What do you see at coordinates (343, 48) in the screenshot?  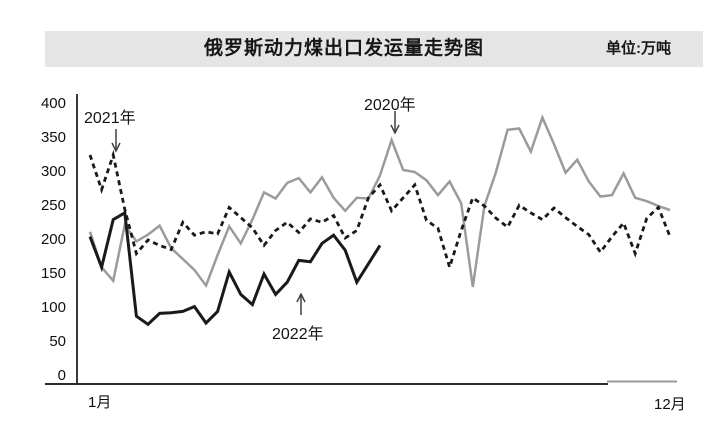 I see `chart-title: 俄罗斯动力煤出口发运量走势图` at bounding box center [343, 48].